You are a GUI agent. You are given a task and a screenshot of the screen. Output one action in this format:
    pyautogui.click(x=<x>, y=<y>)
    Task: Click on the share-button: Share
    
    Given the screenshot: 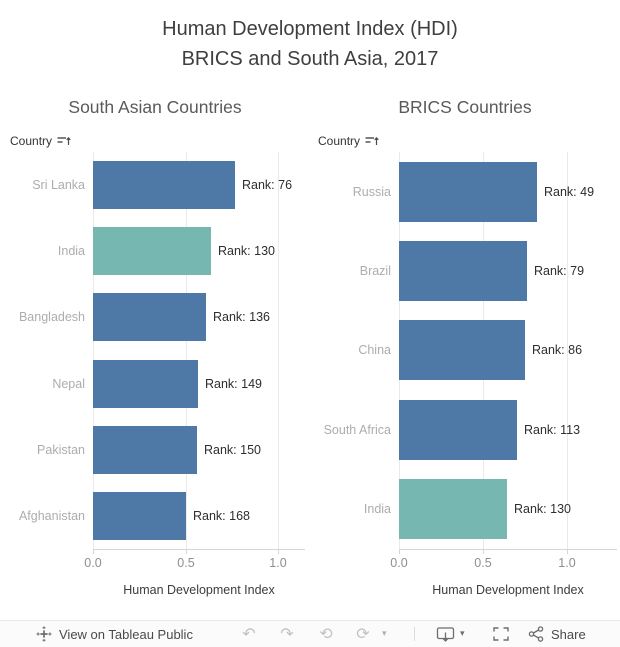 What is the action you would take?
    pyautogui.click(x=556, y=634)
    